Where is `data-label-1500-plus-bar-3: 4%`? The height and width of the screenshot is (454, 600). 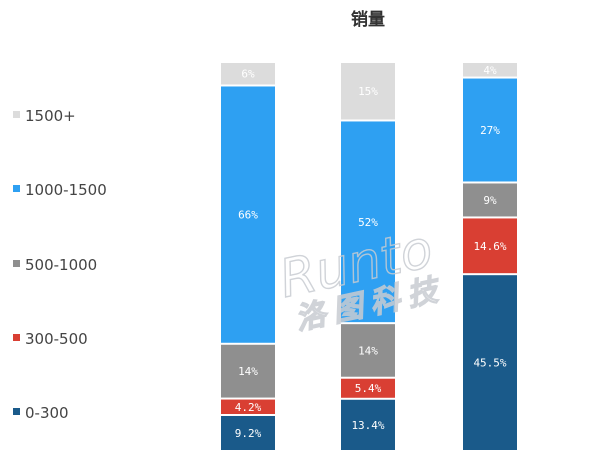 data-label-1500-plus-bar-3: 4% is located at coordinates (490, 70).